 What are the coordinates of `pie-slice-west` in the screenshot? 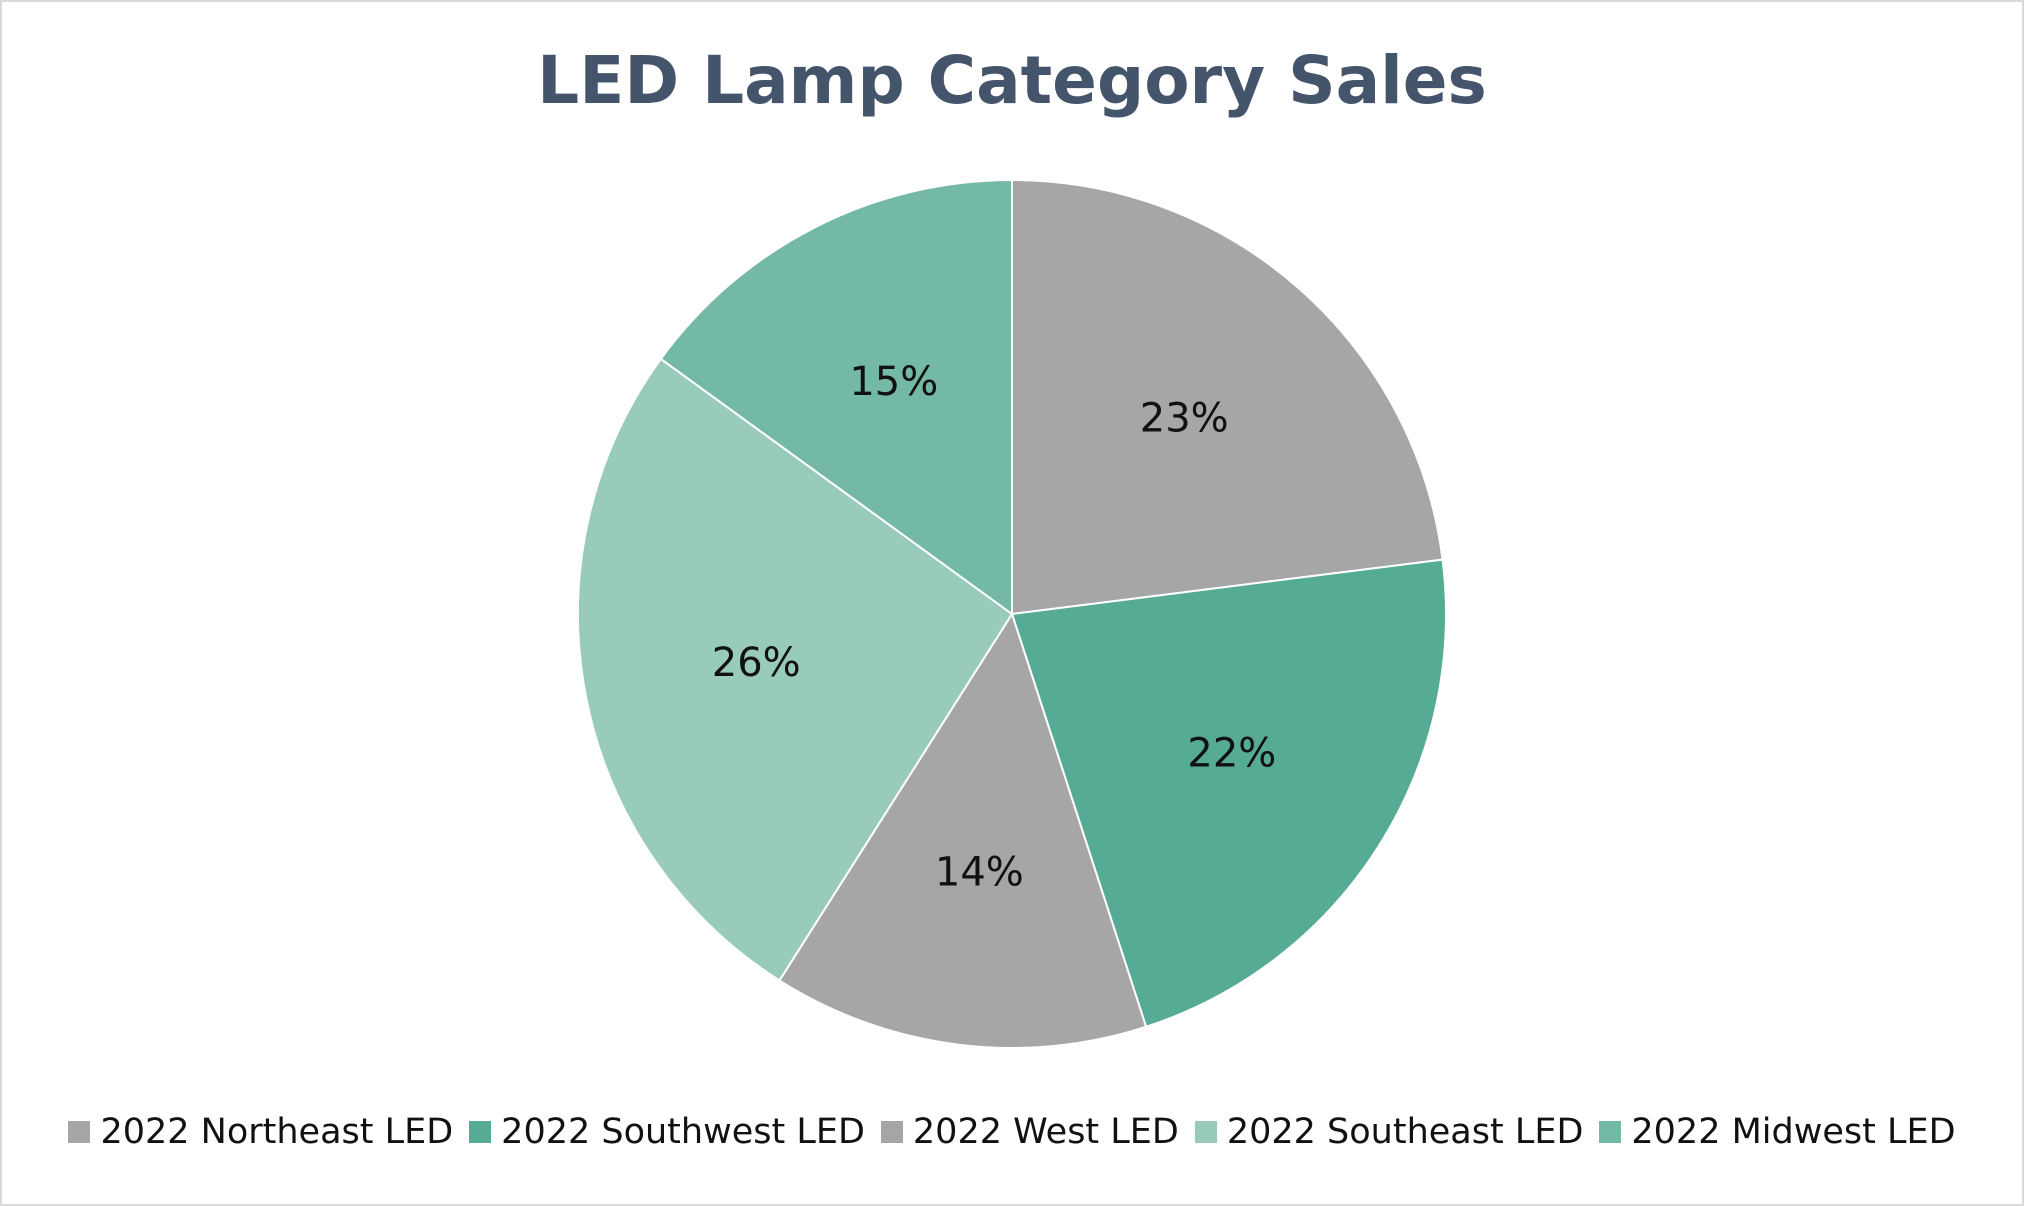 It's located at (963, 830).